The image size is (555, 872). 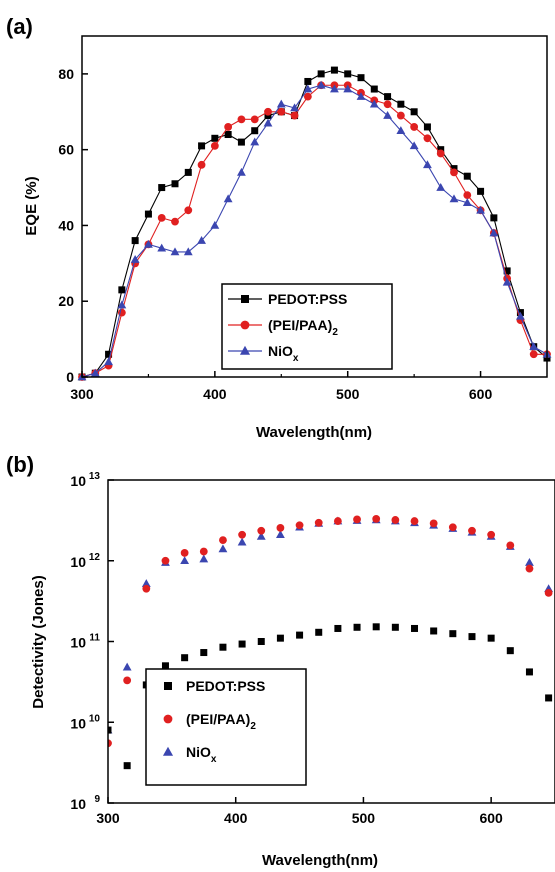 What do you see at coordinates (314, 432) in the screenshot?
I see `eqe-x-axis-title: Wavelength(nm)` at bounding box center [314, 432].